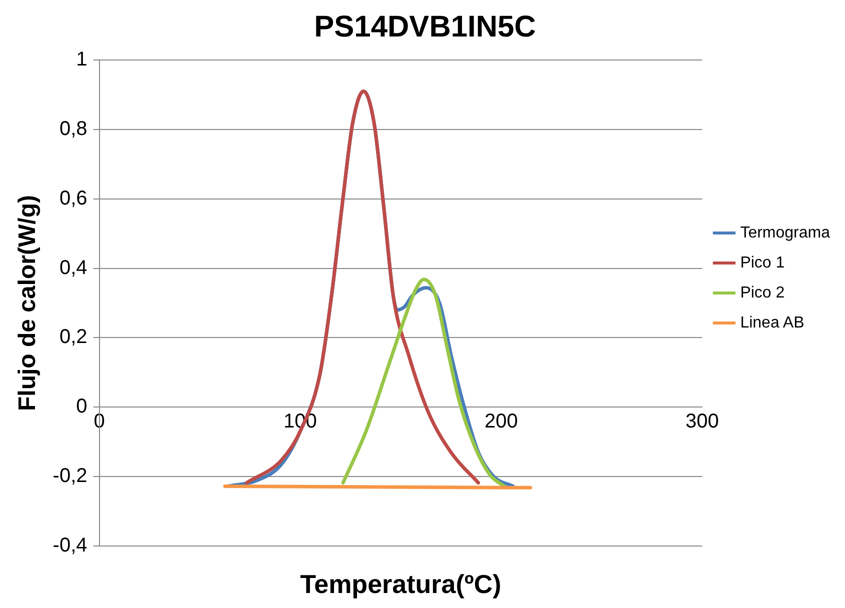  I want to click on x-axis-title: Temperatura(ºC), so click(401, 584).